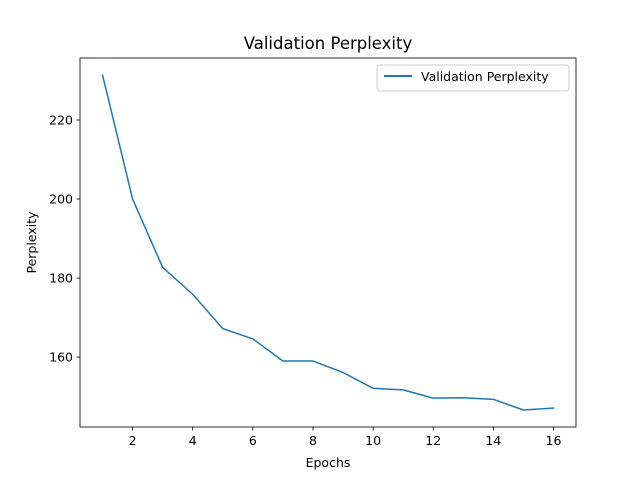 The height and width of the screenshot is (480, 640). I want to click on legend: Validation Perplexity, so click(473, 78).